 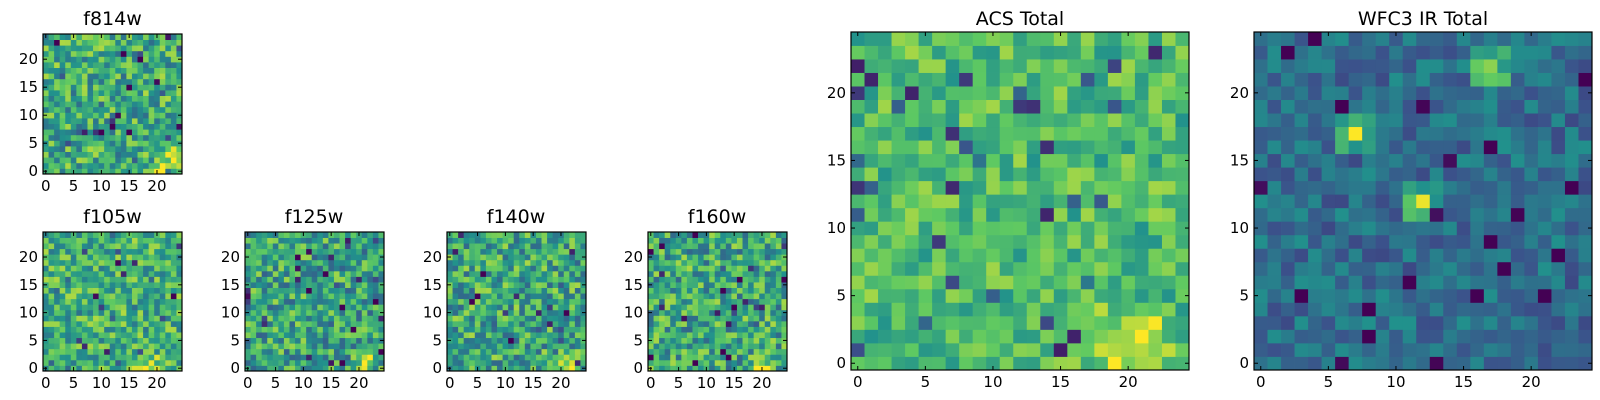 What do you see at coordinates (638, 368) in the screenshot?
I see `y-tick-label: 0` at bounding box center [638, 368].